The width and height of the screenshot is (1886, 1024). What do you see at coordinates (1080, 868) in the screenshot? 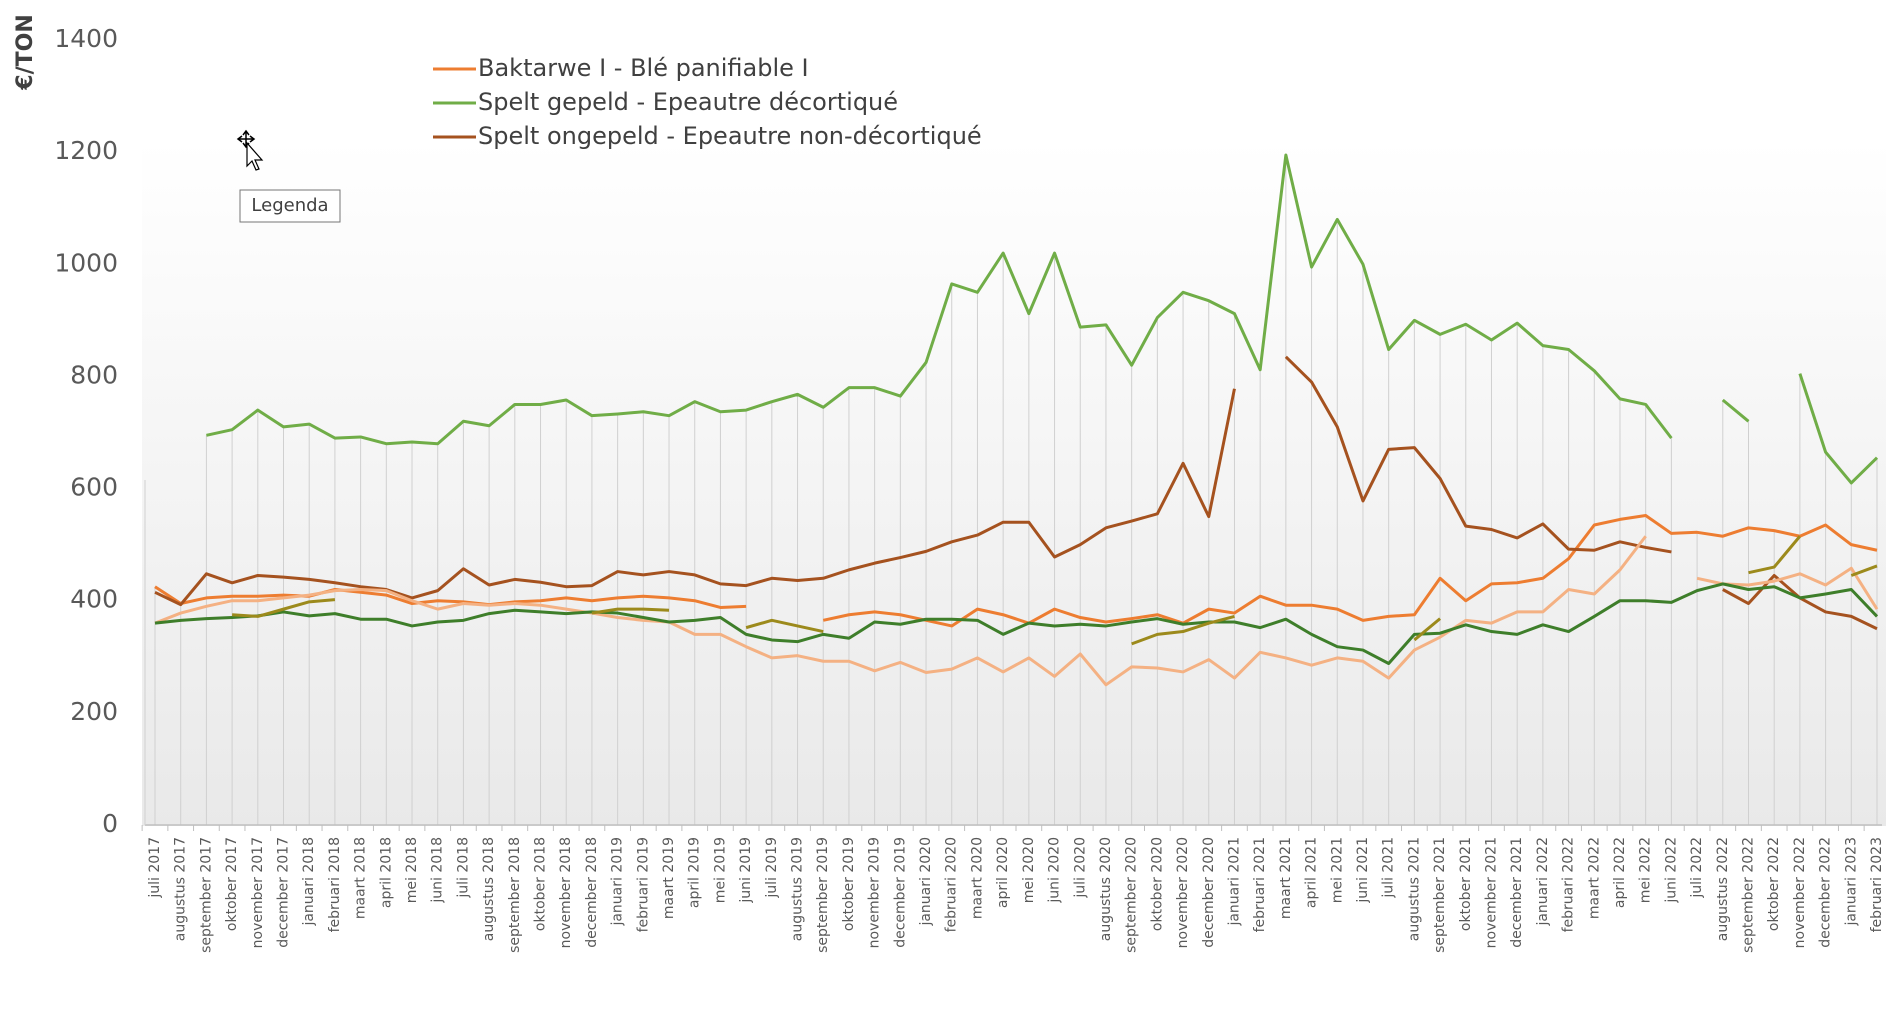
I see `x-tick-label: juli 2020` at bounding box center [1080, 868].